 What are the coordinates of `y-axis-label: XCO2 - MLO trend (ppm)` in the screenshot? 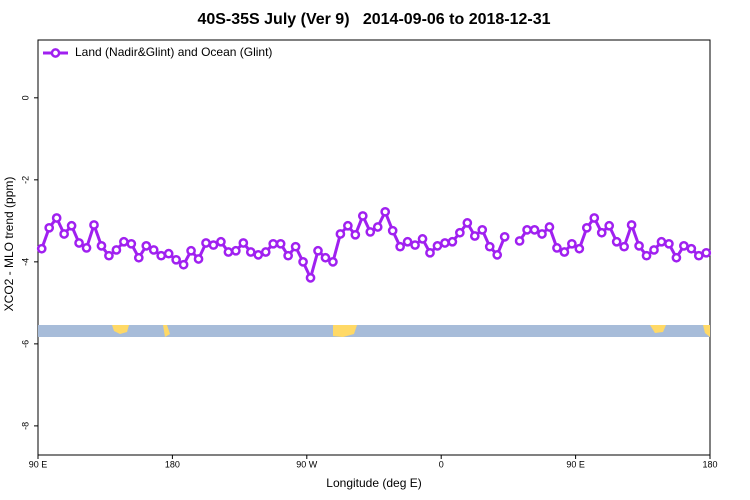 It's located at (9, 244).